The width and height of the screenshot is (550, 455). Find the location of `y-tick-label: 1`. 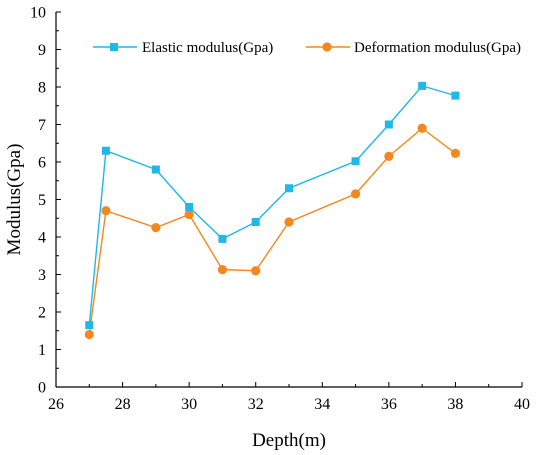

y-tick-label: 1 is located at coordinates (42, 350).